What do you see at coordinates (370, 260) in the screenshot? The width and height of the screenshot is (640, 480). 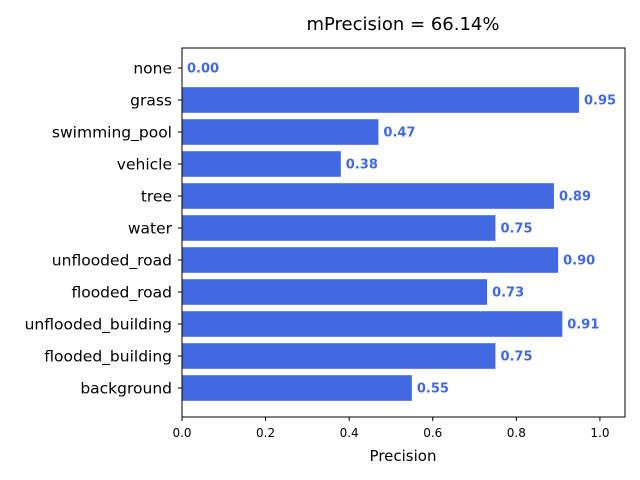 I see `bar-unflooded-road` at bounding box center [370, 260].